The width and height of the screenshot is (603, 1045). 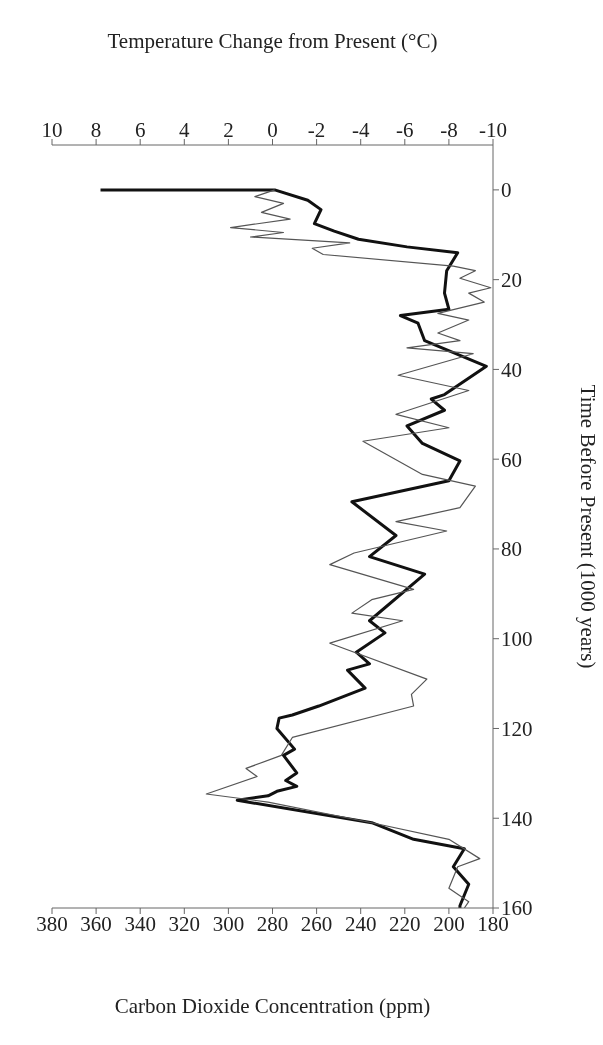 I want to click on y-tick-label: 80, so click(x=511, y=549).